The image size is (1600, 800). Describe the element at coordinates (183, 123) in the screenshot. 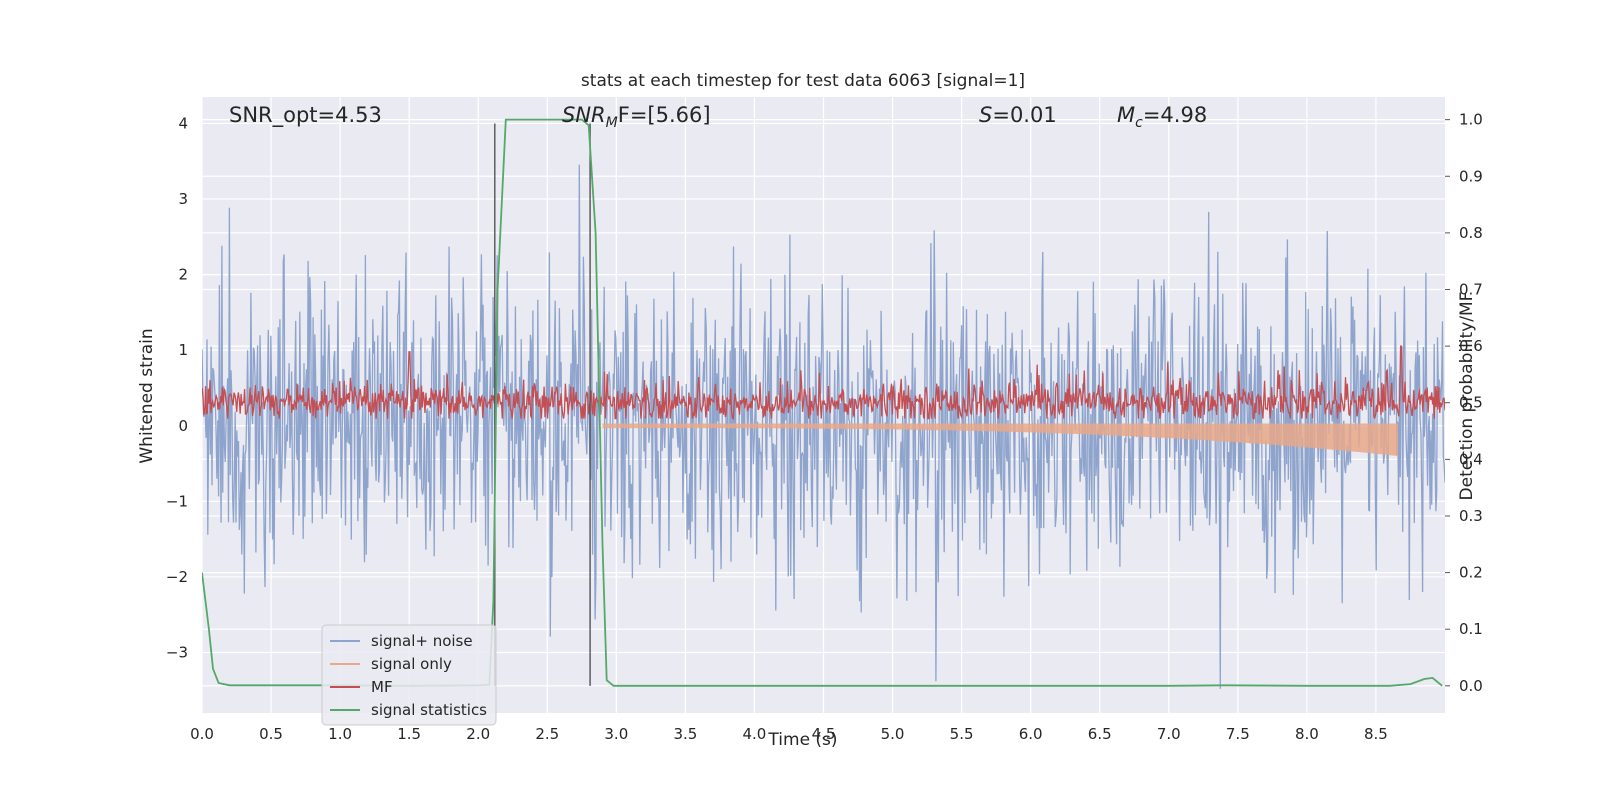

I see `y-left-tick-label: 4` at that location.